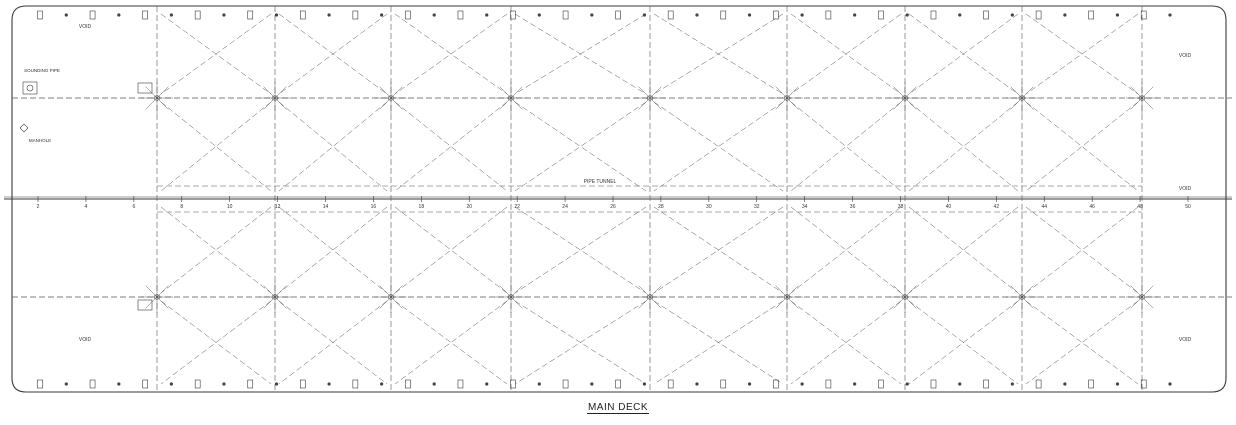 This screenshot has height=425, width=1236. What do you see at coordinates (40, 140) in the screenshot?
I see `manhole-label: MANHOLE` at bounding box center [40, 140].